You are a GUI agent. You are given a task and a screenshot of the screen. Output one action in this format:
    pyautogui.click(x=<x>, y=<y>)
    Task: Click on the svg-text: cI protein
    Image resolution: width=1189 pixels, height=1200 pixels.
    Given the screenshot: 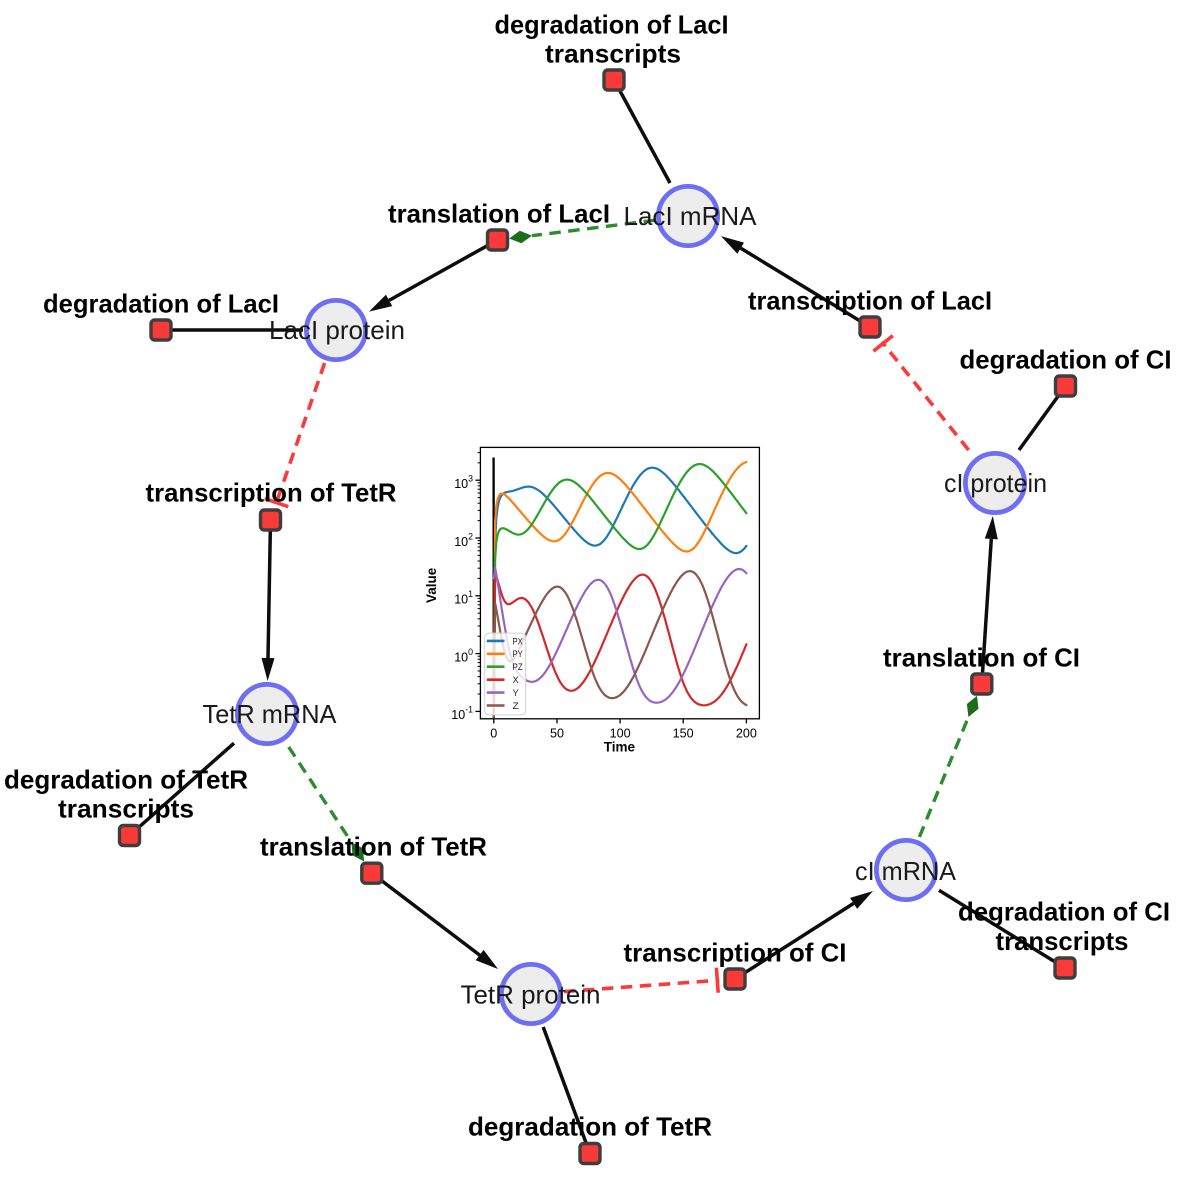 What is the action you would take?
    pyautogui.click(x=995, y=483)
    